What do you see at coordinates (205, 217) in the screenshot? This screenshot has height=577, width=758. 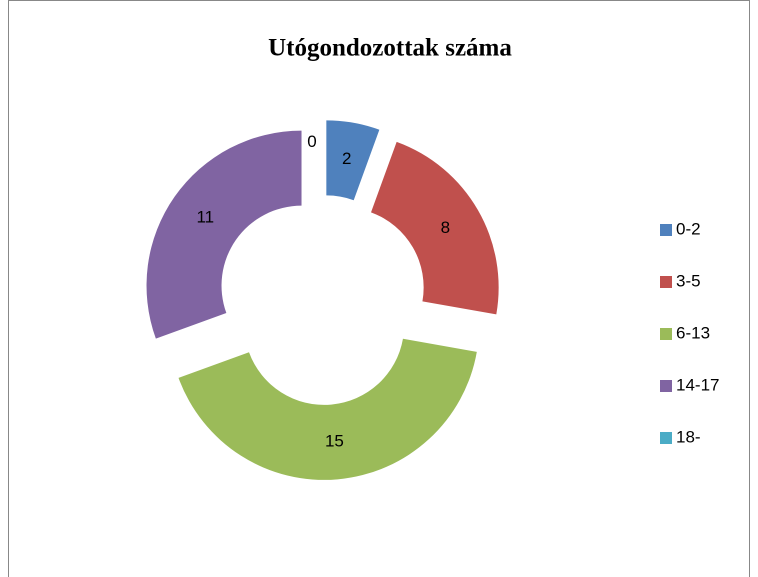 I see `data-label: 11` at bounding box center [205, 217].